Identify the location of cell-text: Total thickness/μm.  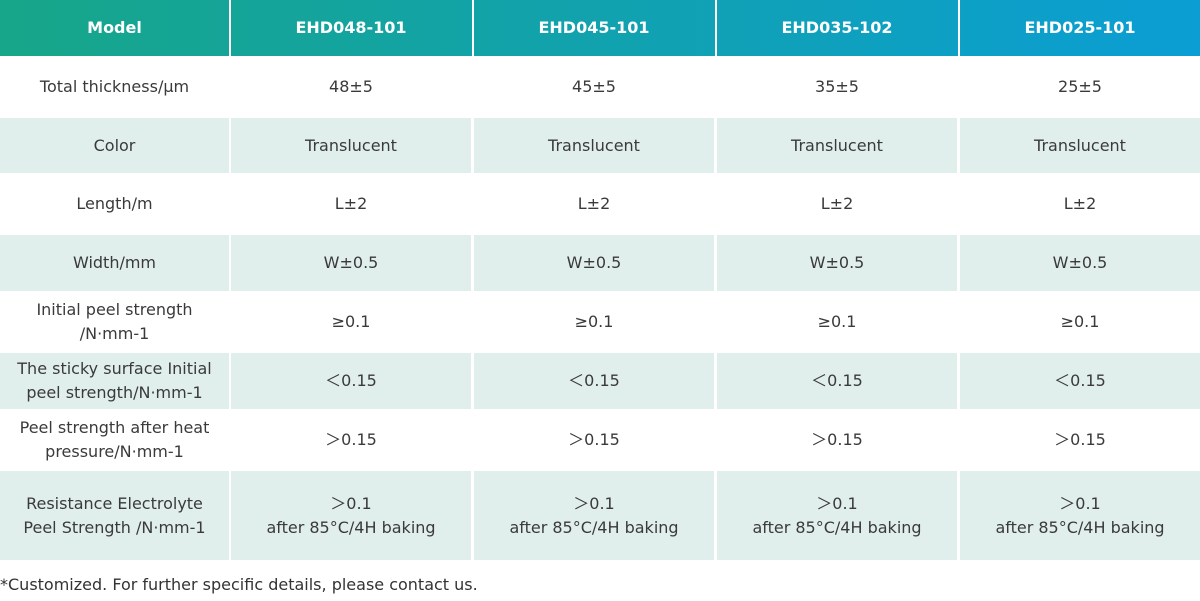
(114, 86).